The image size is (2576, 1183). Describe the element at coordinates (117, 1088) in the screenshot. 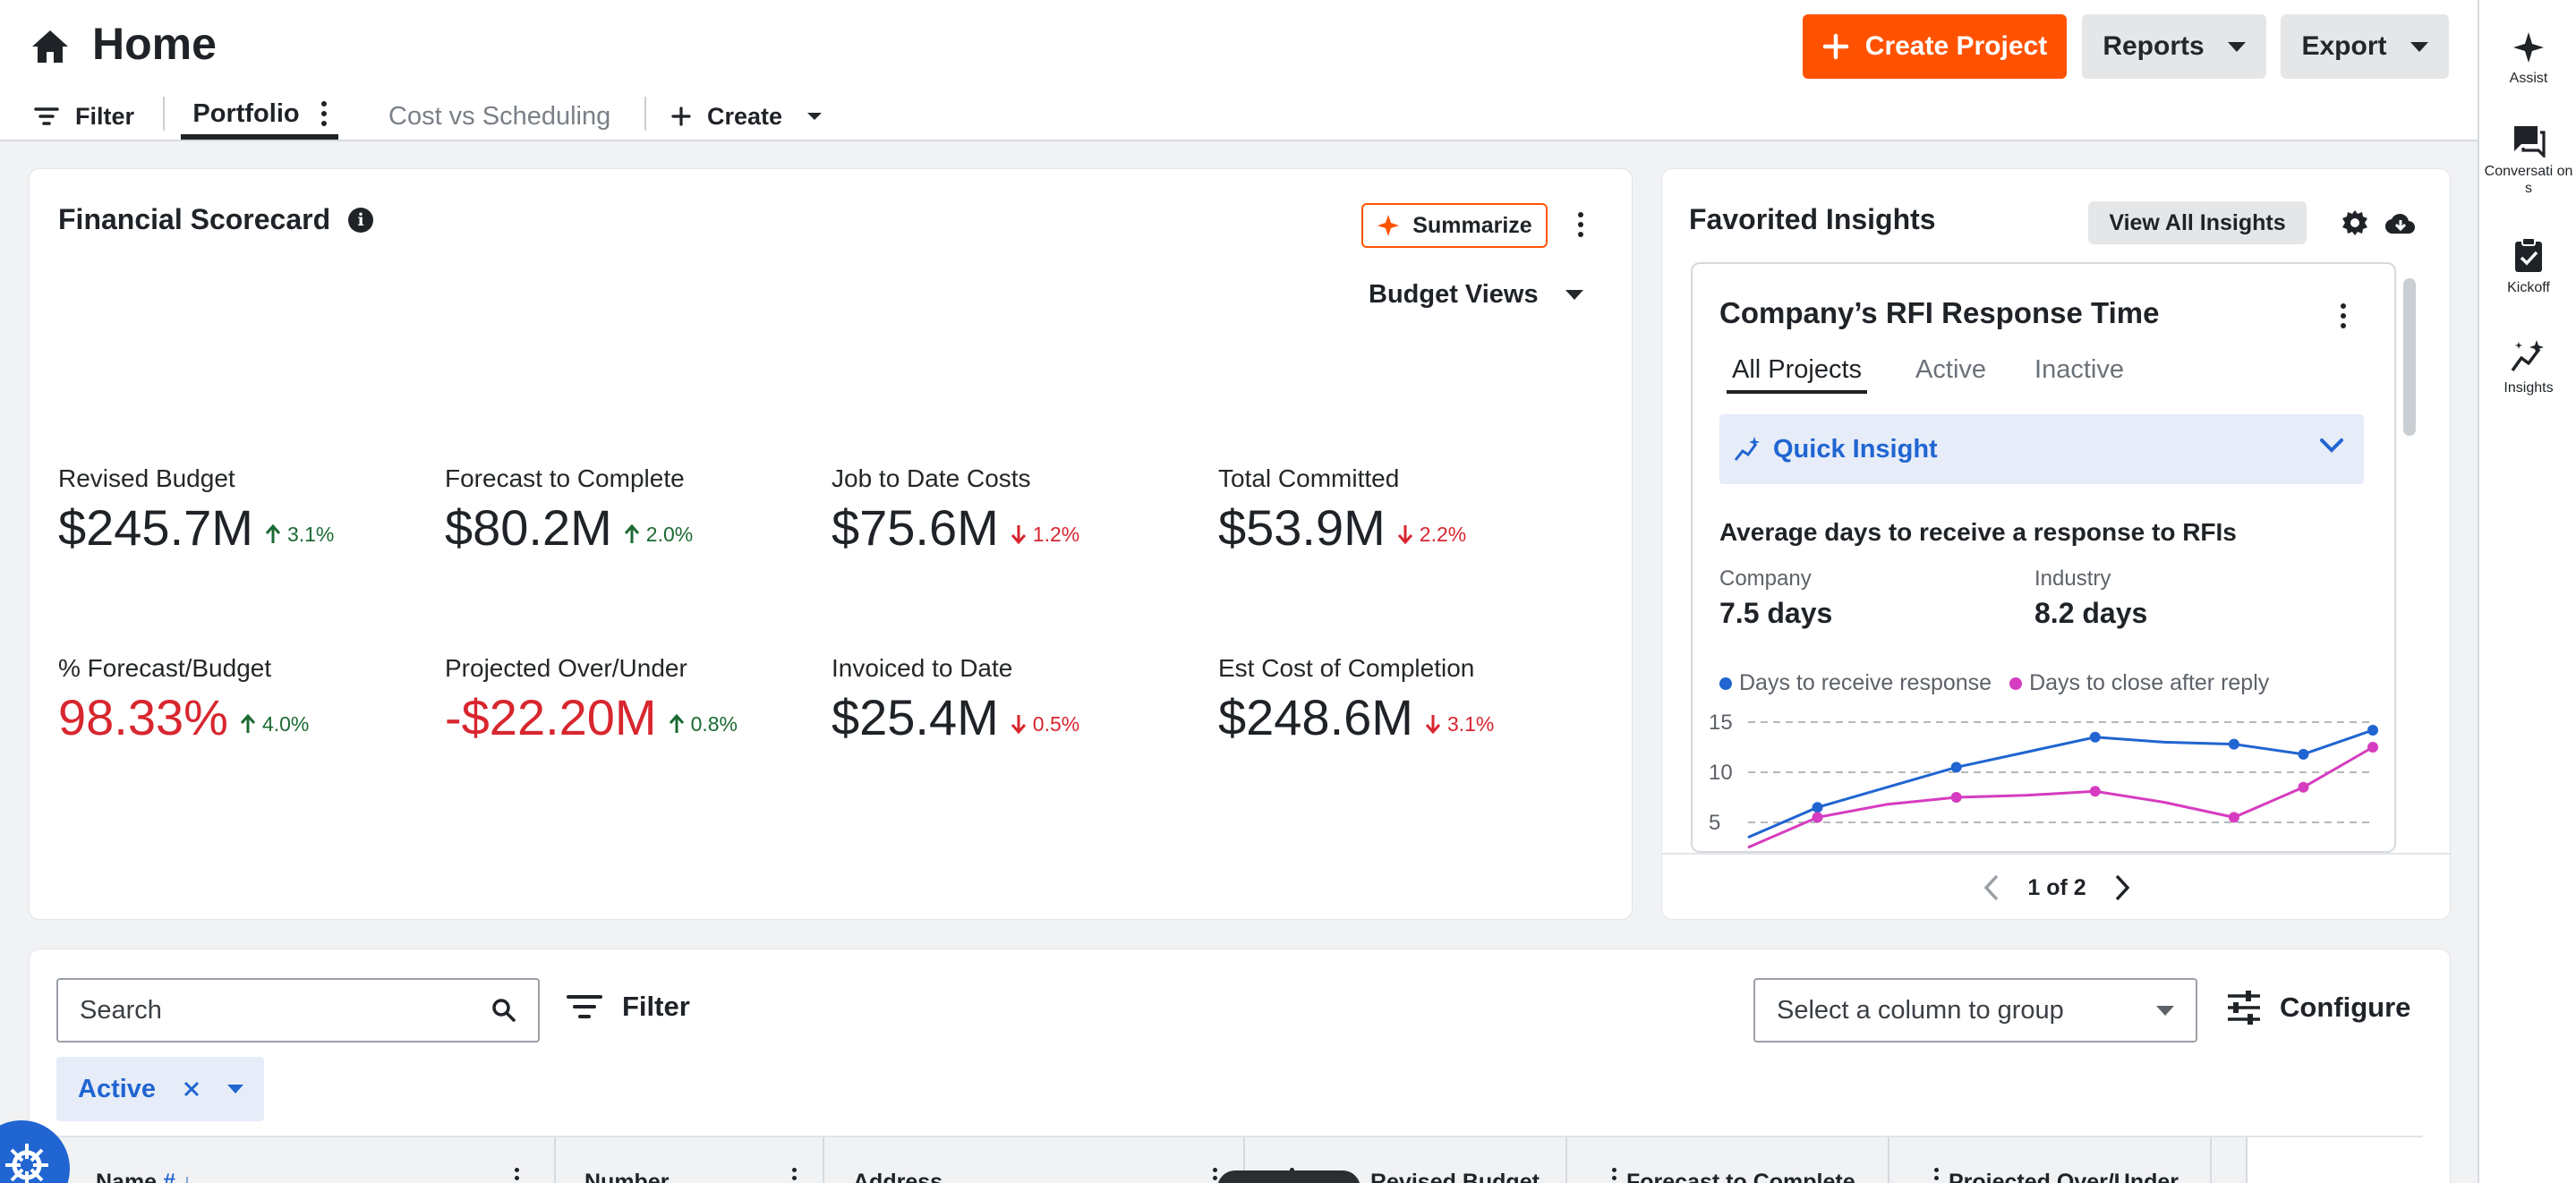

I see `active-chip-label: Active` at that location.